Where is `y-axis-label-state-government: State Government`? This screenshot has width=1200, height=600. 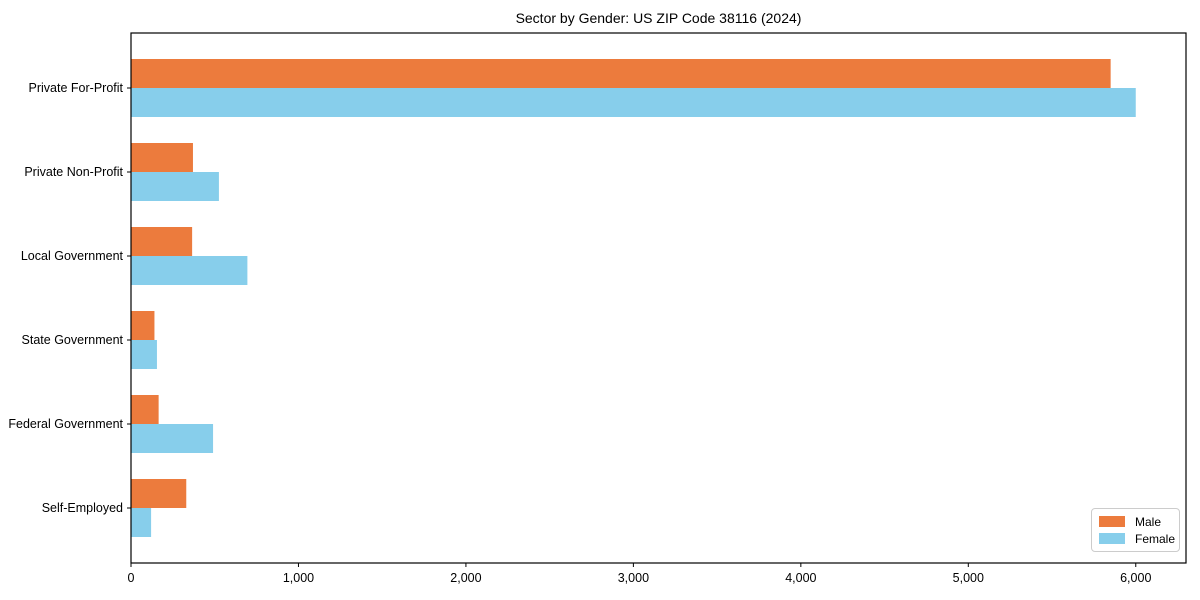
y-axis-label-state-government: State Government is located at coordinates (73, 340).